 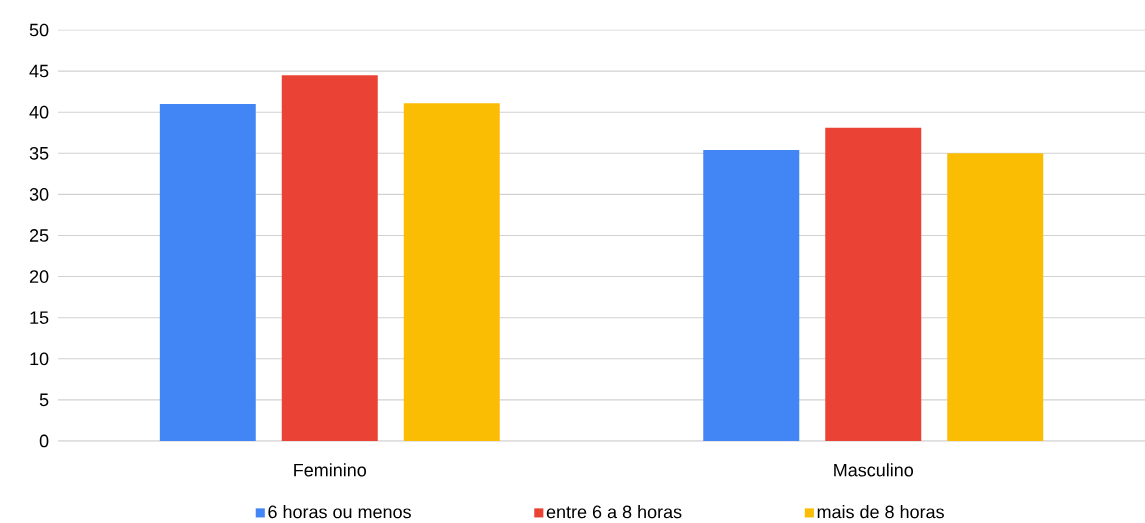 What do you see at coordinates (880, 512) in the screenshot?
I see `legend-label: mais de 8 horas` at bounding box center [880, 512].